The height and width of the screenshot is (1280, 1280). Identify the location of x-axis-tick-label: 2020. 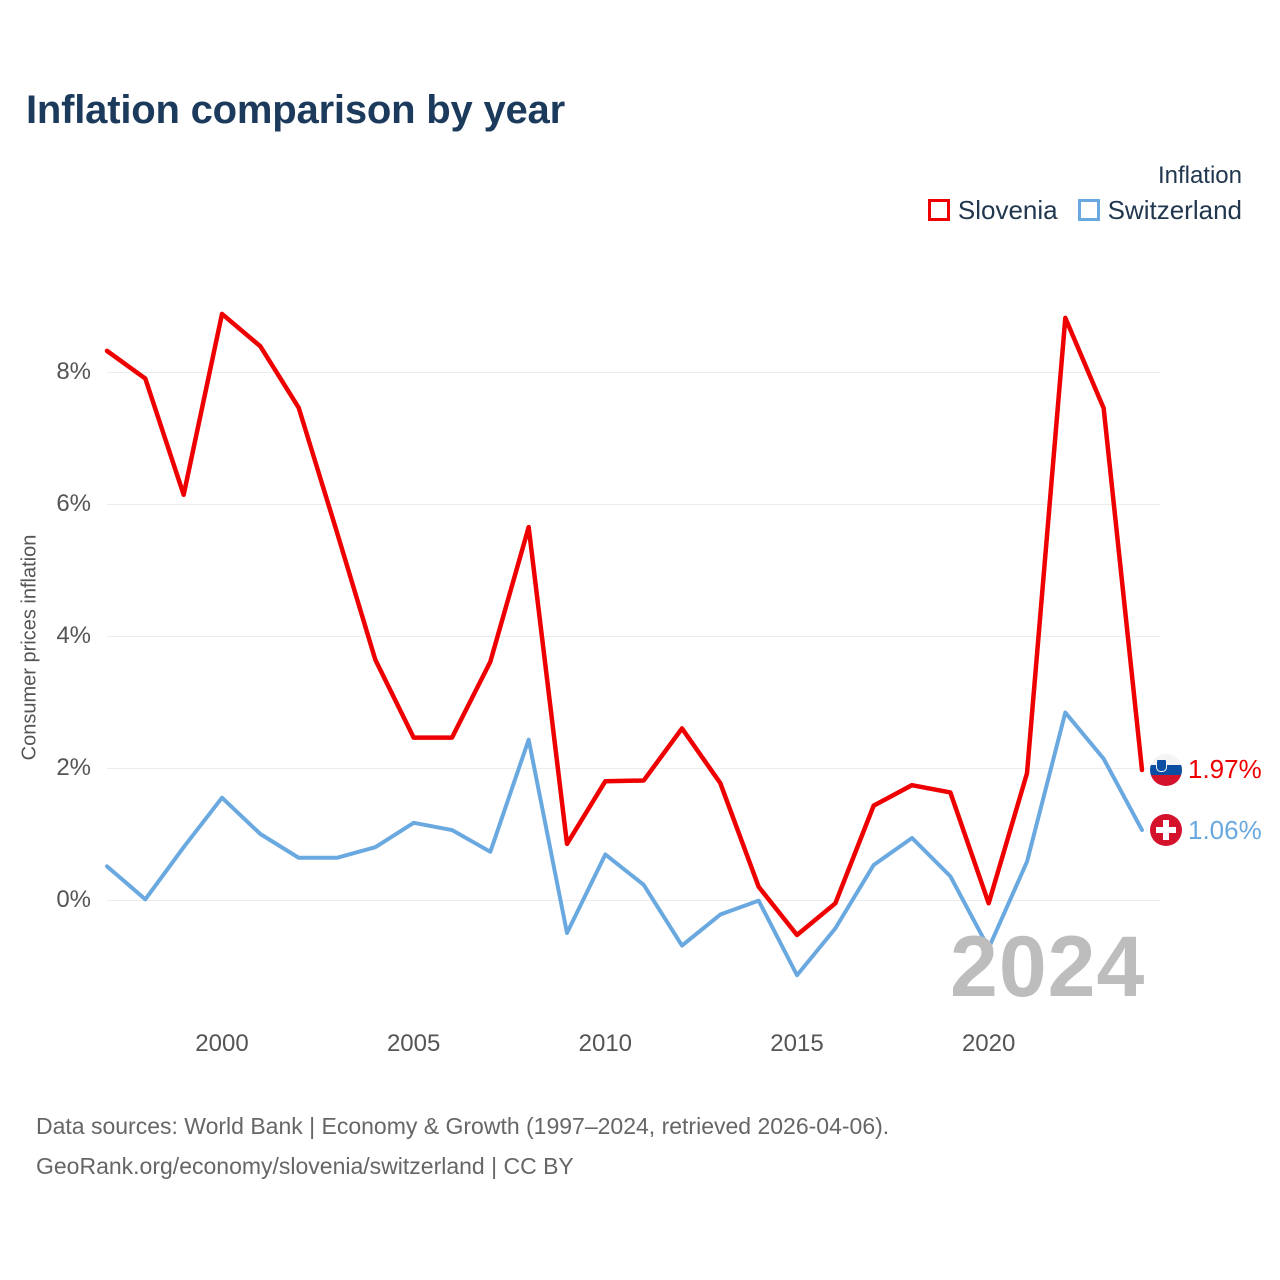
(988, 1043).